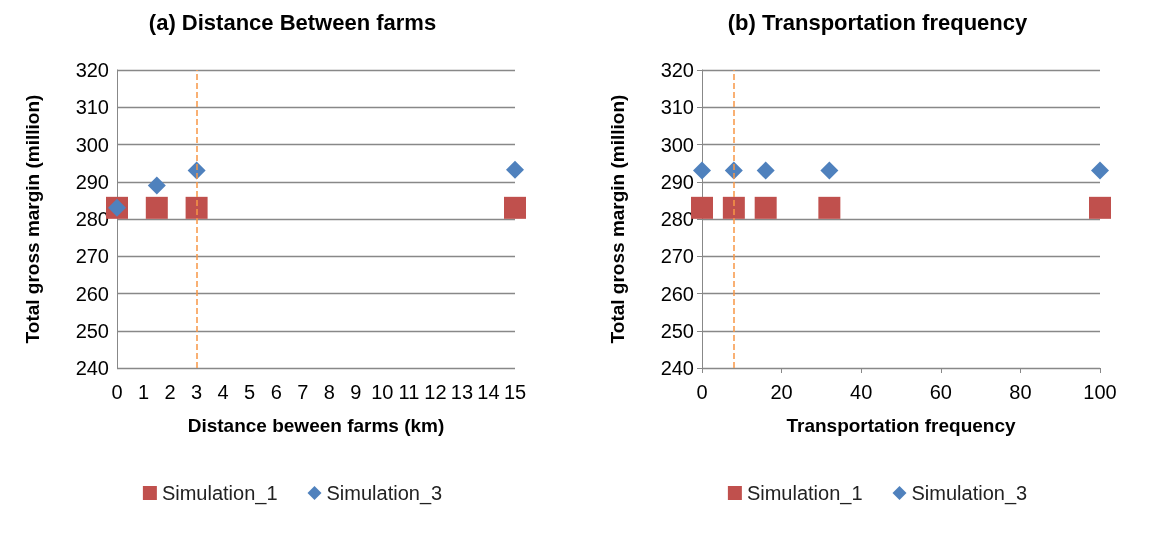  I want to click on x-tick-label: 100, so click(1100, 392).